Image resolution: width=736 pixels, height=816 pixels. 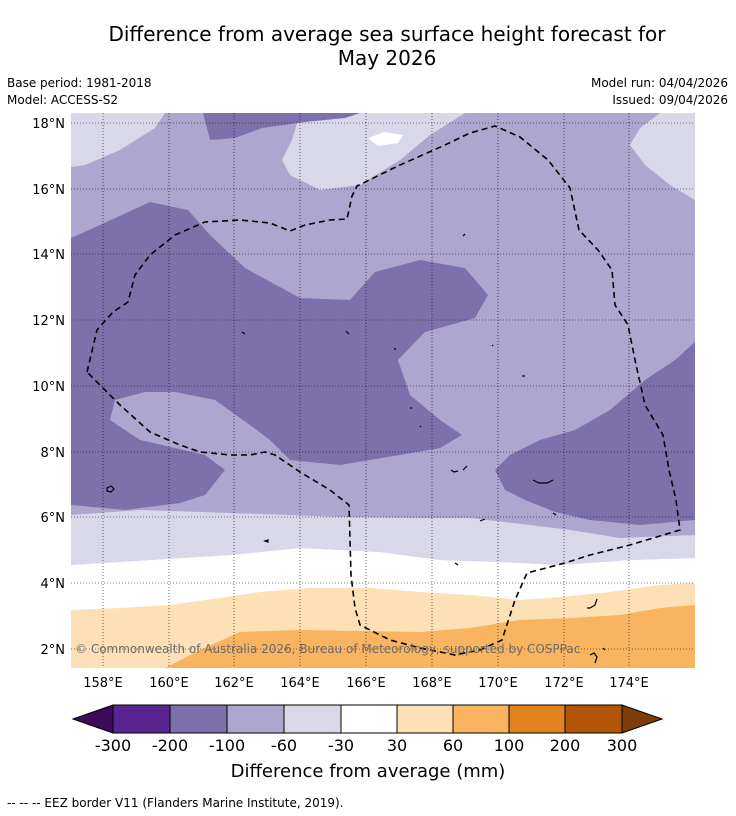 What do you see at coordinates (397, 745) in the screenshot?
I see `colorbar-tick-label: 30` at bounding box center [397, 745].